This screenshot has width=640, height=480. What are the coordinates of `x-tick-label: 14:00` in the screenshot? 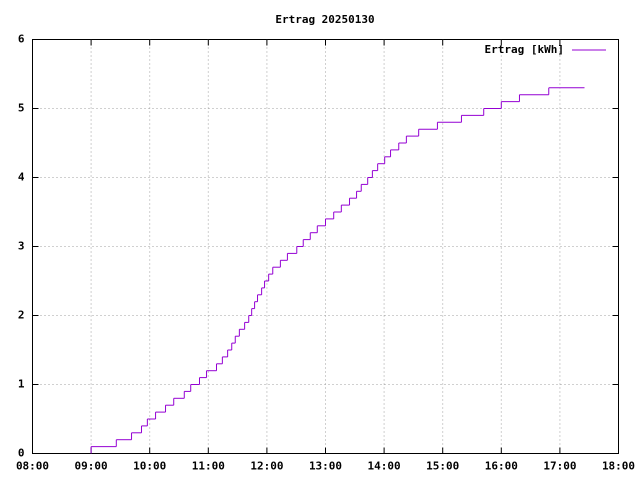 It's located at (384, 466).